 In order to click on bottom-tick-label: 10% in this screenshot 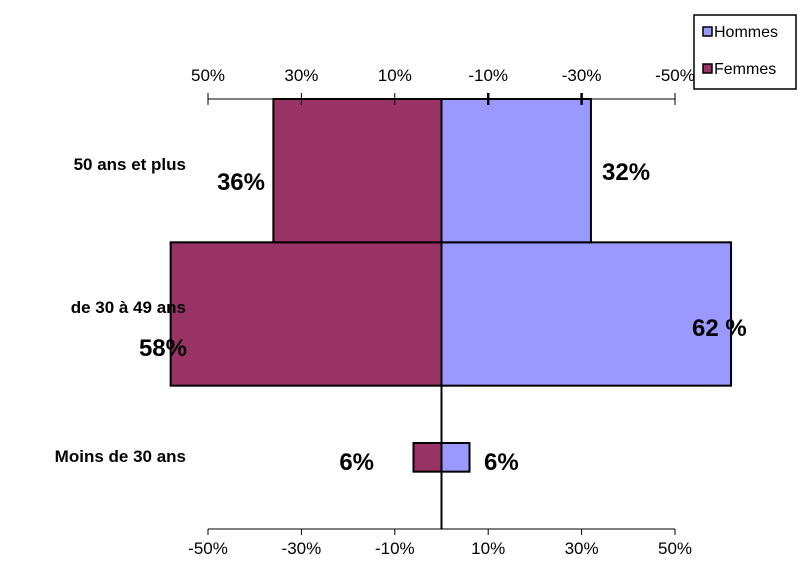, I will do `click(488, 548)`.